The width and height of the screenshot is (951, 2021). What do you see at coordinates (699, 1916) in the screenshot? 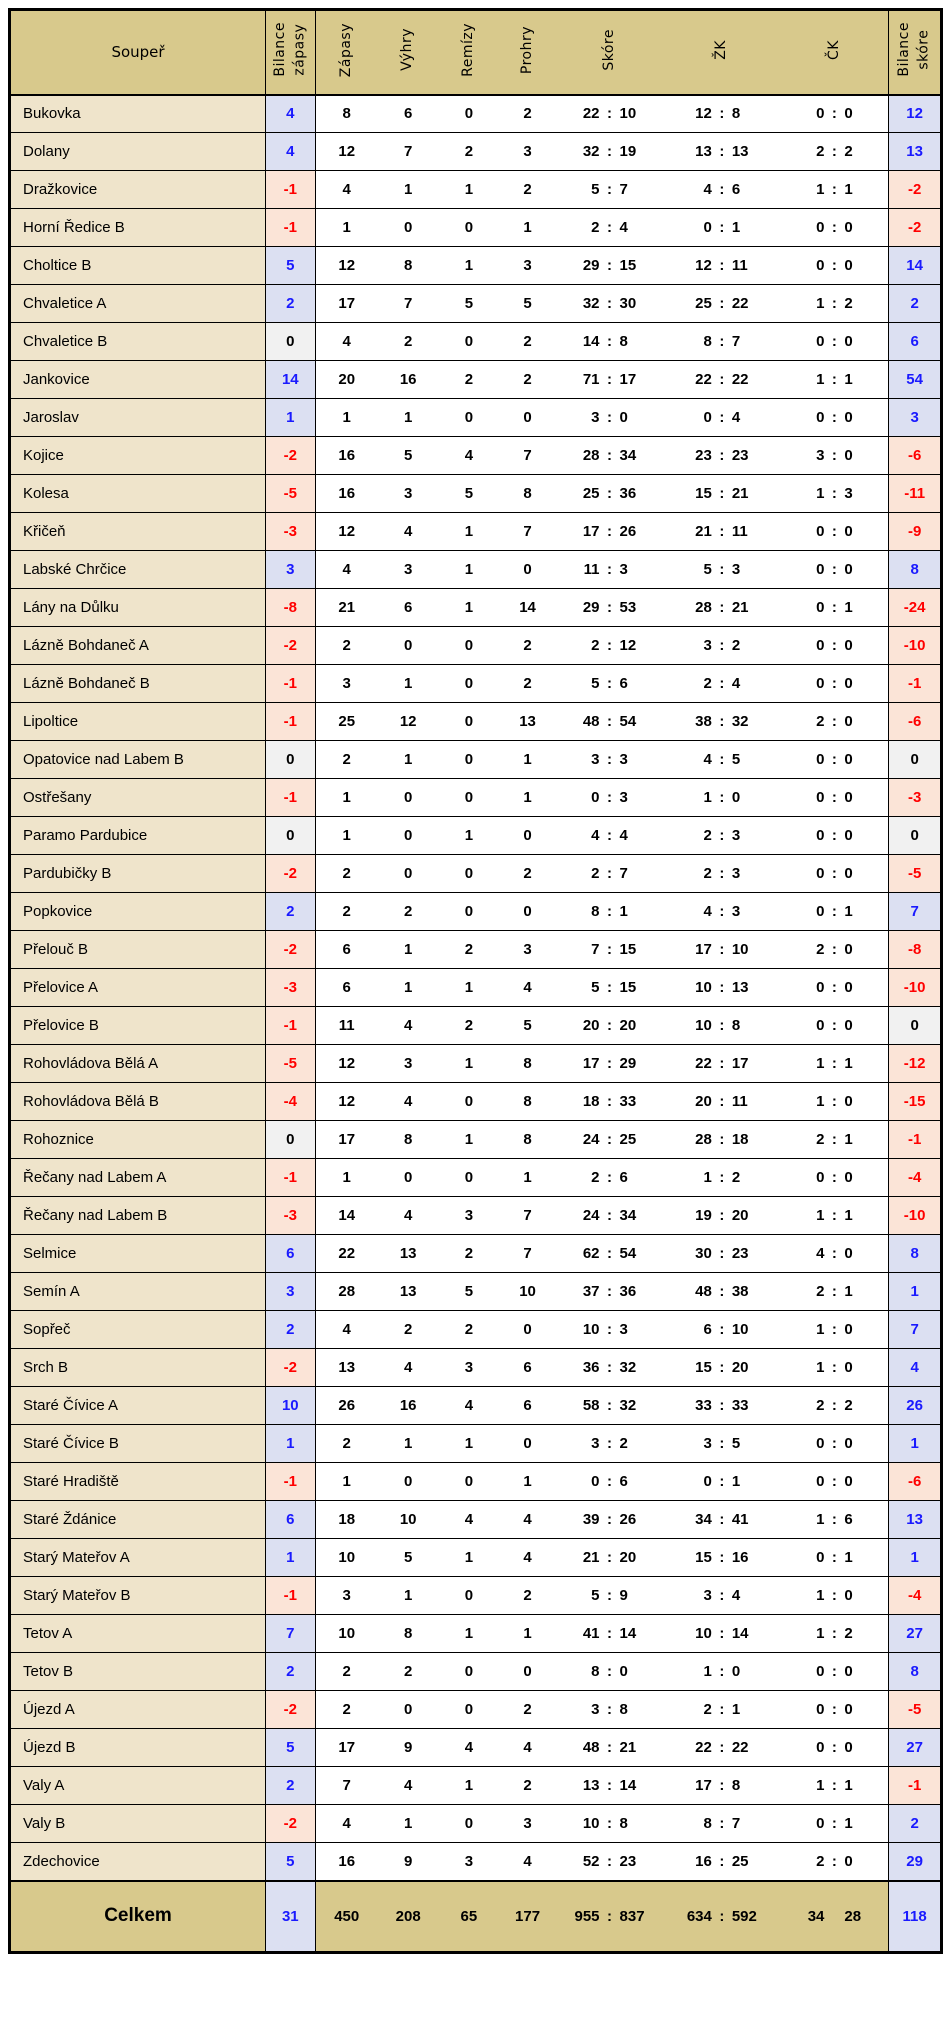
I see `total-yellow-cards-cell-left: 634` at bounding box center [699, 1916].